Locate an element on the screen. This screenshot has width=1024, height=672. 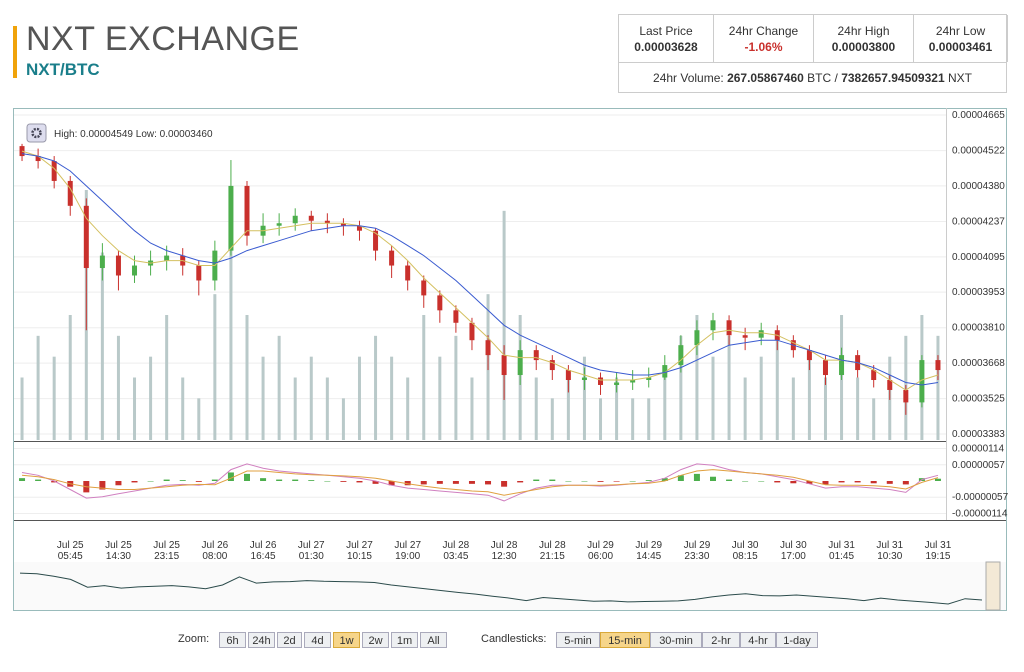
y-tick-label: 0.00004237 is located at coordinates (978, 221).